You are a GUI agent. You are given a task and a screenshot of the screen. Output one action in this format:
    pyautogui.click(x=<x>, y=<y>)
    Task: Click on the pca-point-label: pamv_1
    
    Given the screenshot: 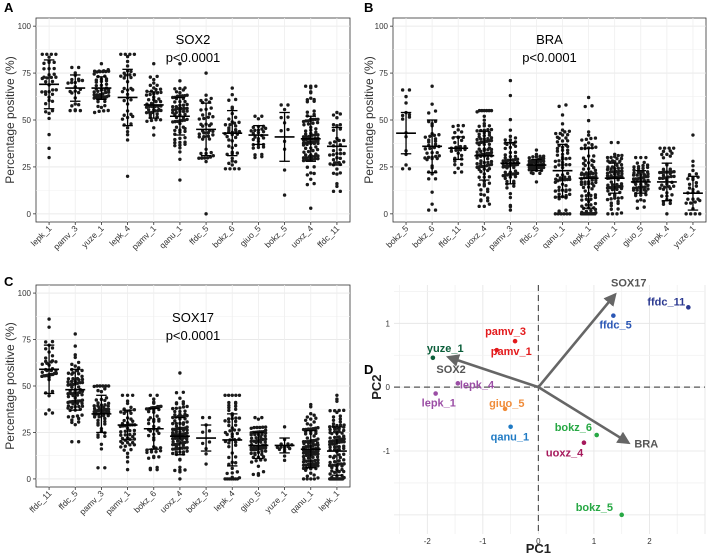 What is the action you would take?
    pyautogui.click(x=511, y=352)
    